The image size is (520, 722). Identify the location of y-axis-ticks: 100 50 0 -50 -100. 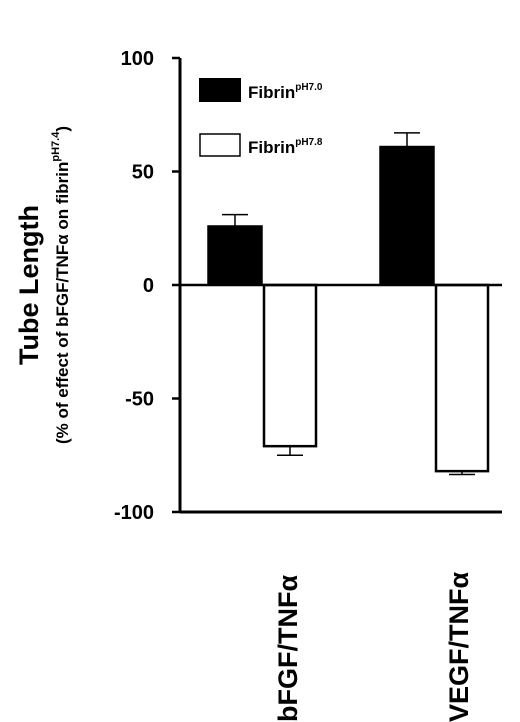
(147, 286).